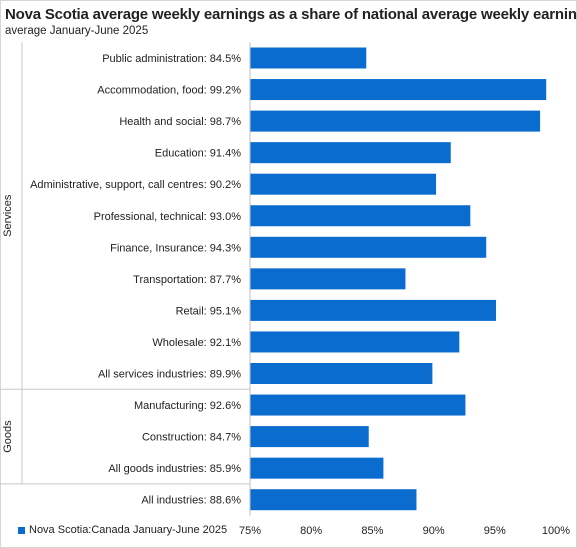 The image size is (577, 548). Describe the element at coordinates (8, 436) in the screenshot. I see `group-label: Goods` at that location.